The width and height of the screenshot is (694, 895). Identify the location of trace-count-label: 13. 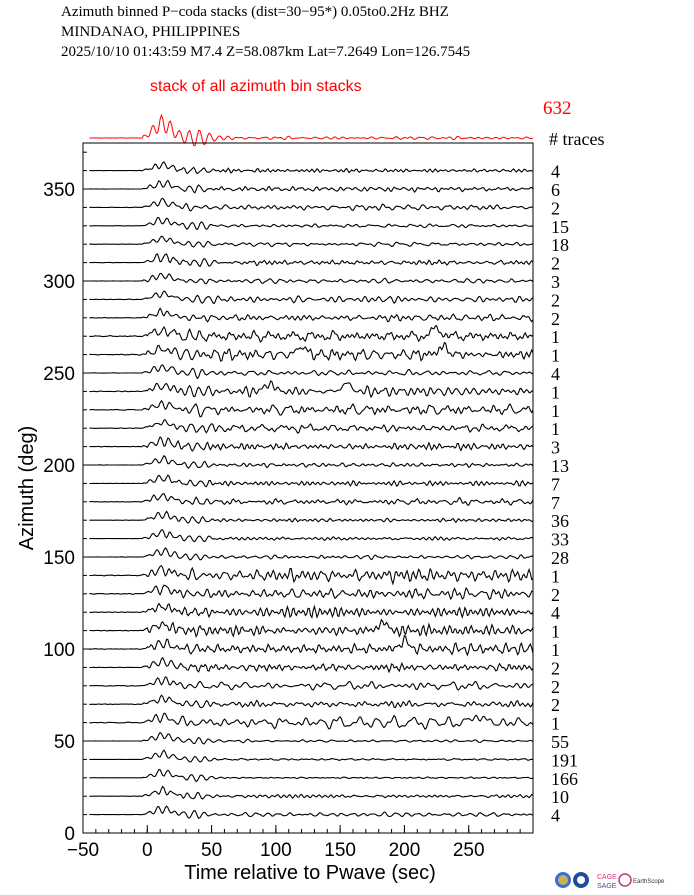
(560, 466).